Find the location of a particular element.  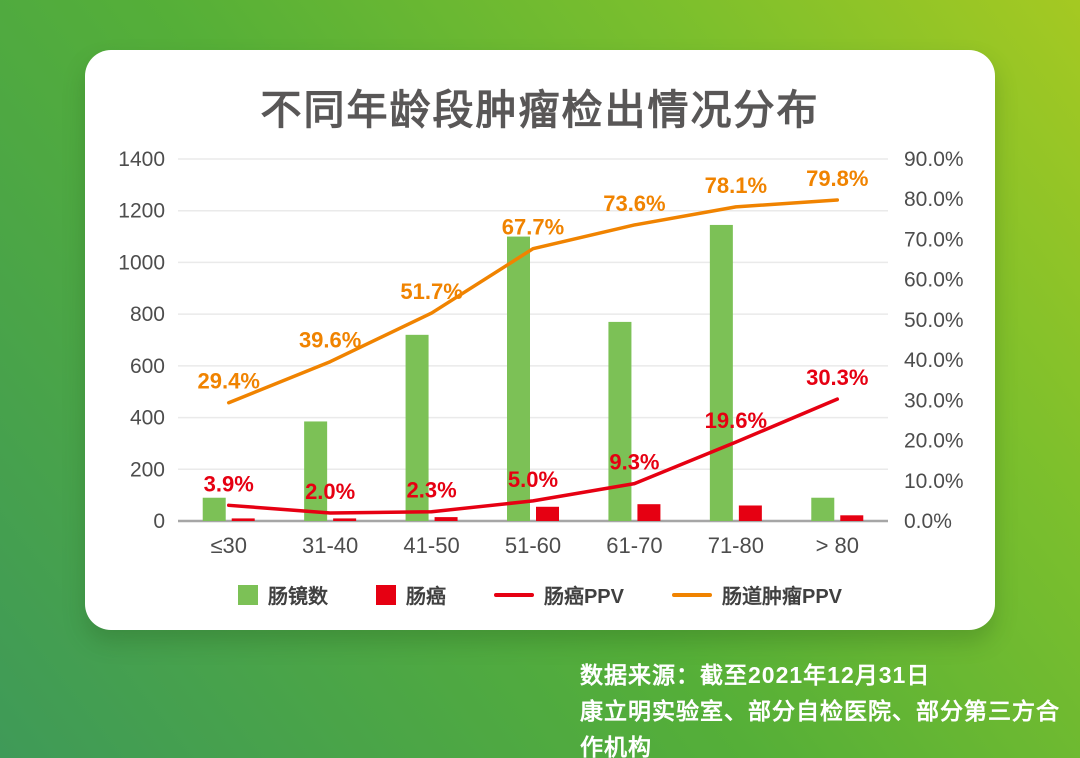

right-axis-tick-label: 40.0% is located at coordinates (934, 360).